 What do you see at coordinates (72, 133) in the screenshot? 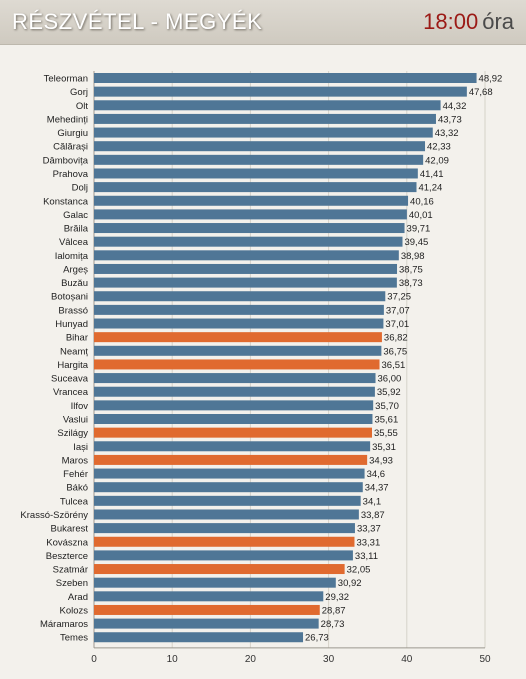
I see `category-label: Giurgiu` at bounding box center [72, 133].